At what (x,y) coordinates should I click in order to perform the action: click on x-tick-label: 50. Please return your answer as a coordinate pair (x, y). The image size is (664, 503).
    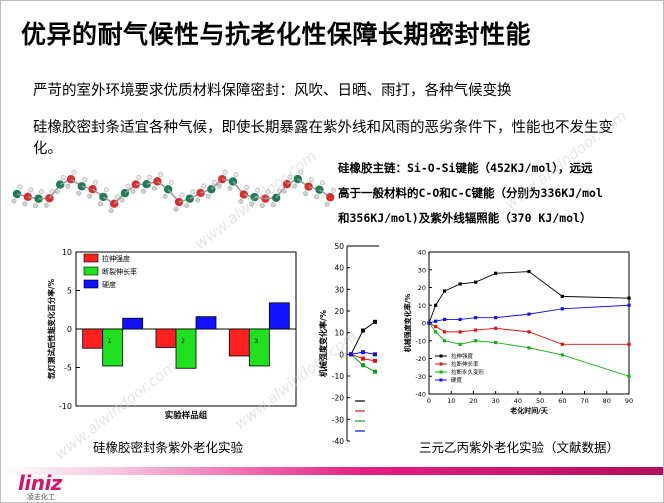
    Looking at the image, I should click on (540, 401).